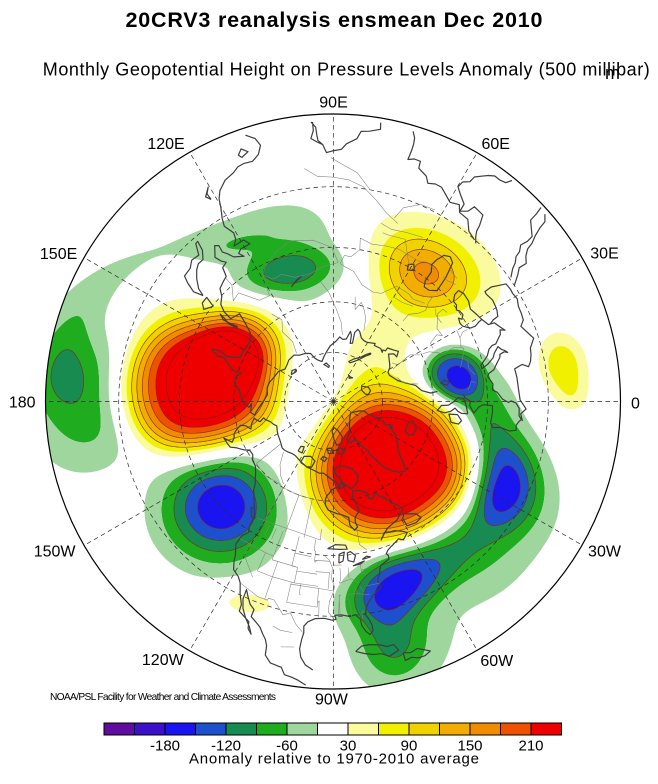 This screenshot has height=784, width=658. What do you see at coordinates (334, 20) in the screenshot?
I see `svg-text:20CRV3 reanalysis ensmean Dec: 20CRV3 reanalysis ensmean Dec 2010` at bounding box center [334, 20].